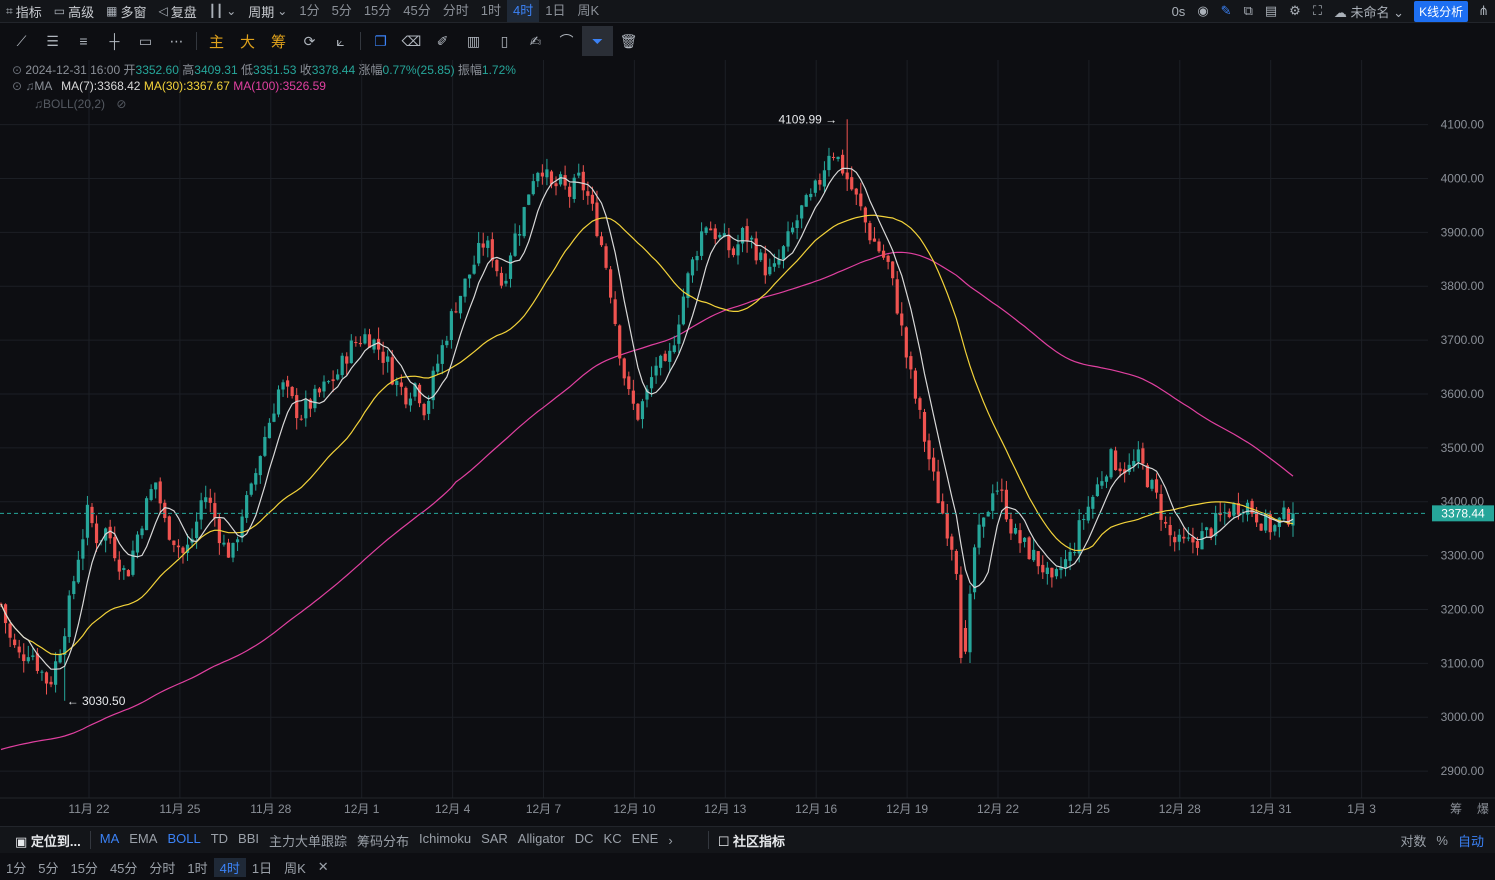  What do you see at coordinates (268, 12) in the screenshot?
I see `period-dropdown: 周期 ⌄` at bounding box center [268, 12].